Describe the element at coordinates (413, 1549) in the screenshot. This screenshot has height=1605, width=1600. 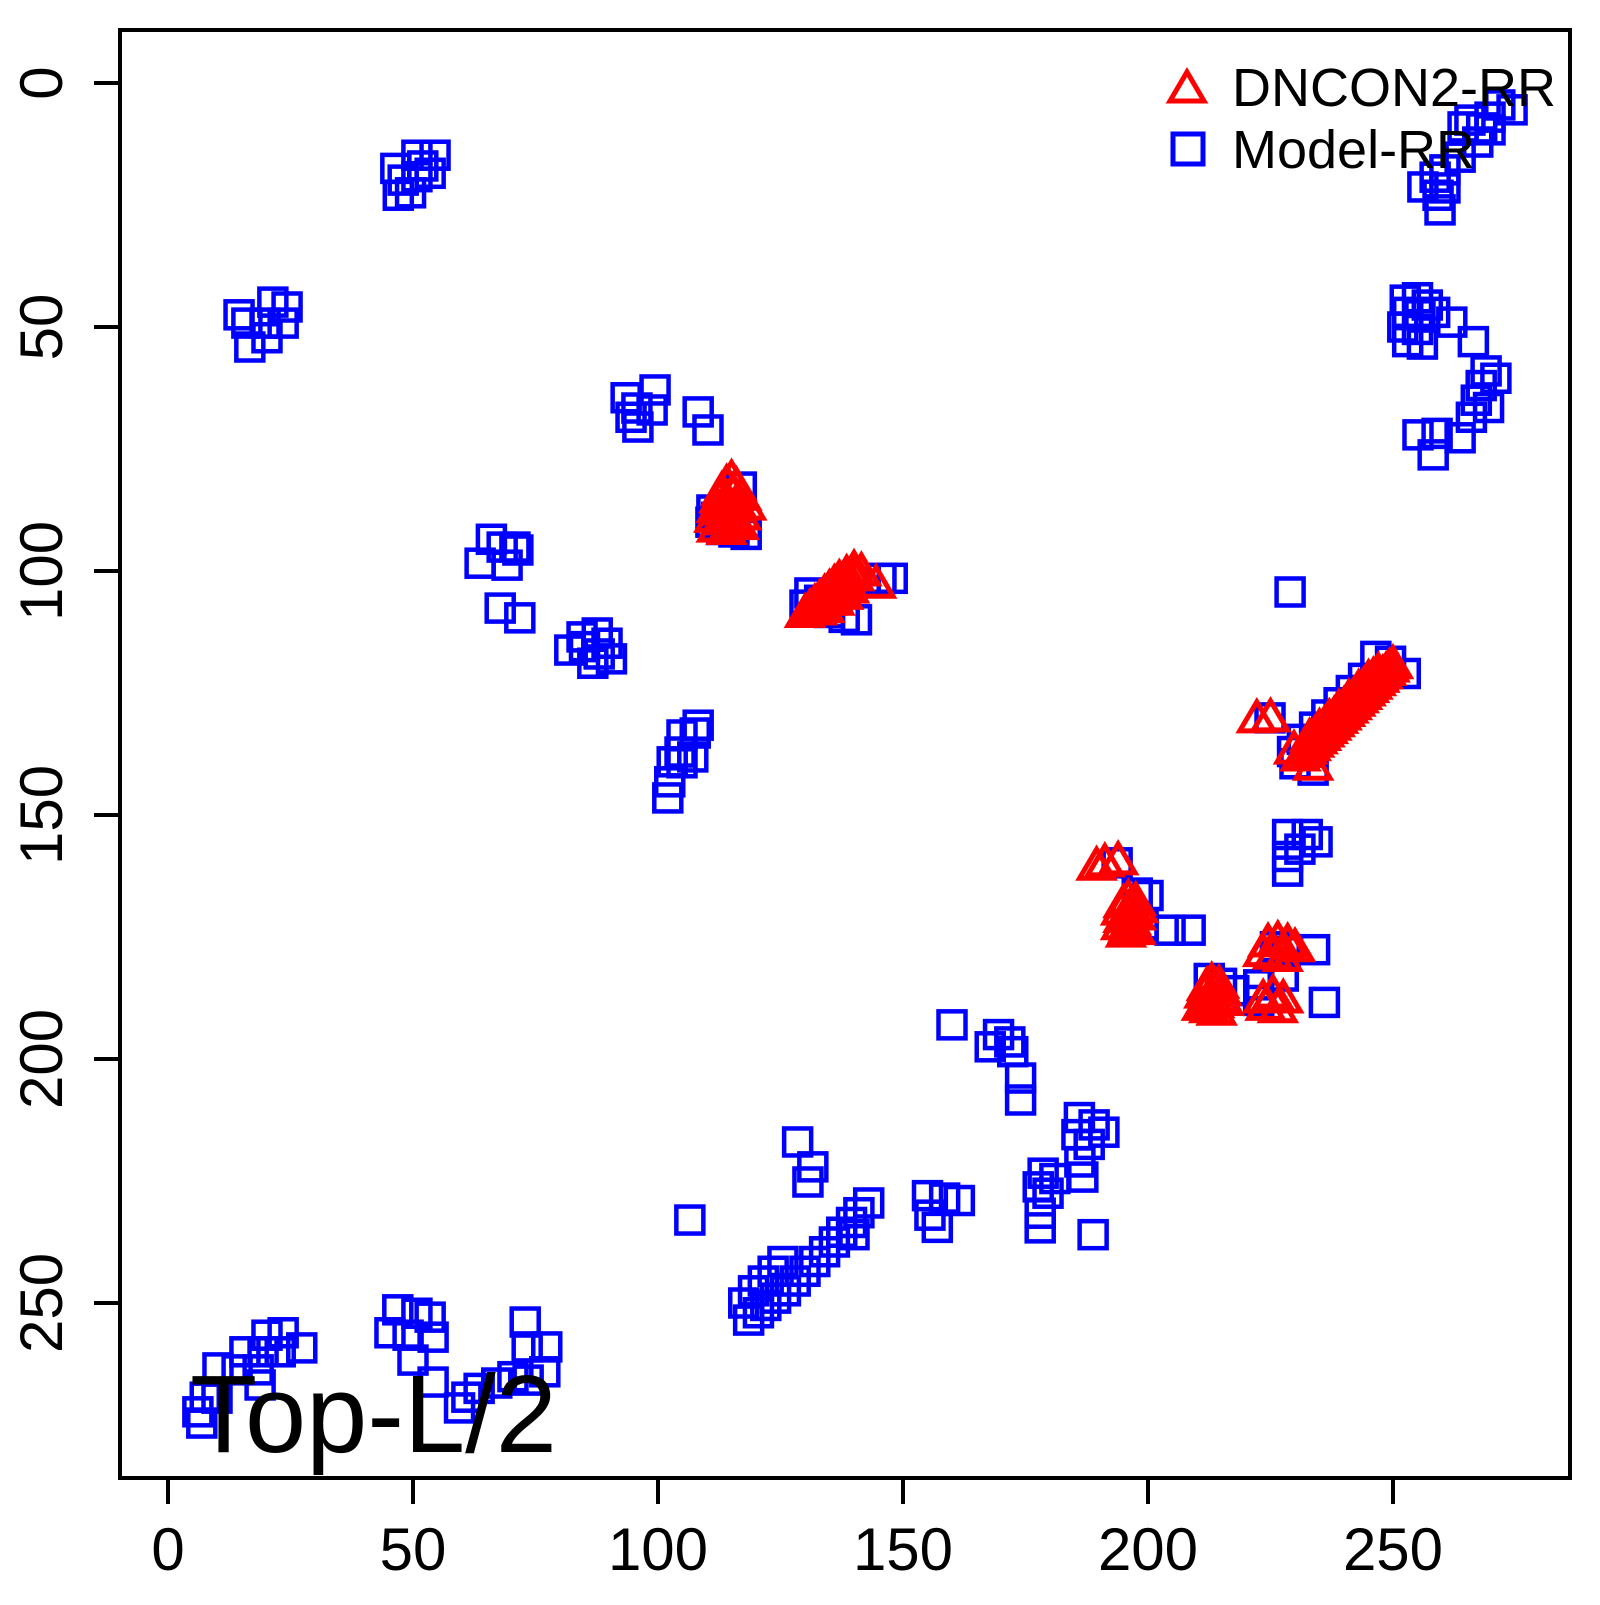
I see `x-axis-tick-label: 50` at that location.